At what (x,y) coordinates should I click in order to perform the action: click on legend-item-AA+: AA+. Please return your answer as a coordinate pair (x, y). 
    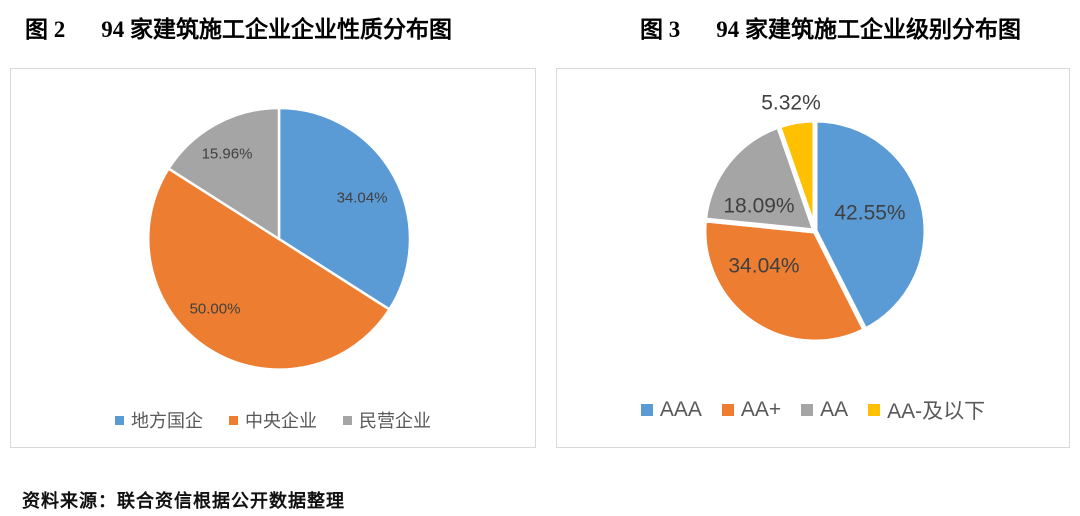
    Looking at the image, I should click on (751, 410).